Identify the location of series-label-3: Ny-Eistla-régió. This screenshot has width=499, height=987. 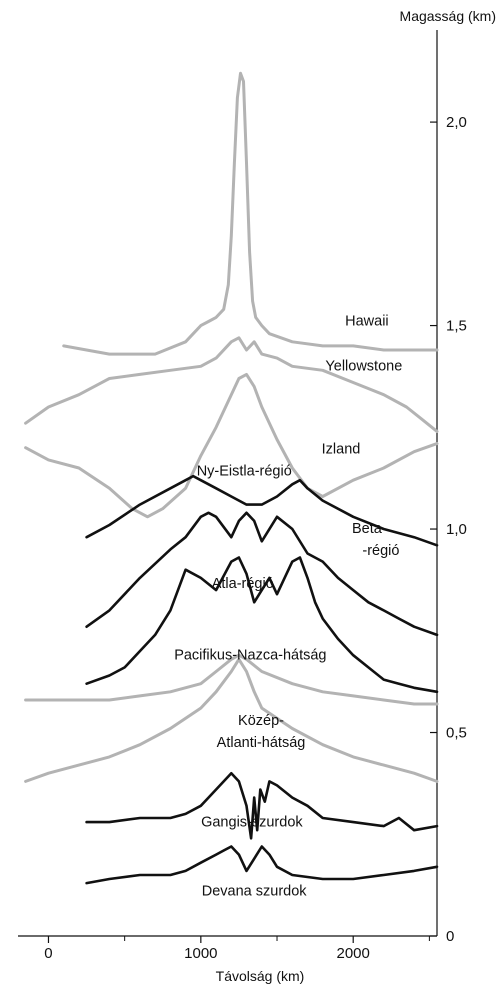
(244, 472).